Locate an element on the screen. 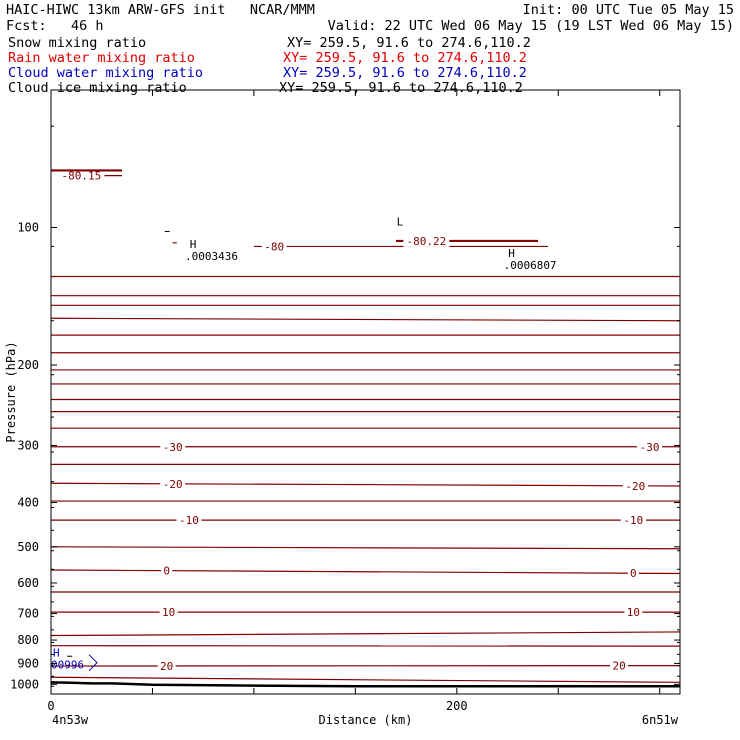  contour-label: -80 is located at coordinates (274, 246).